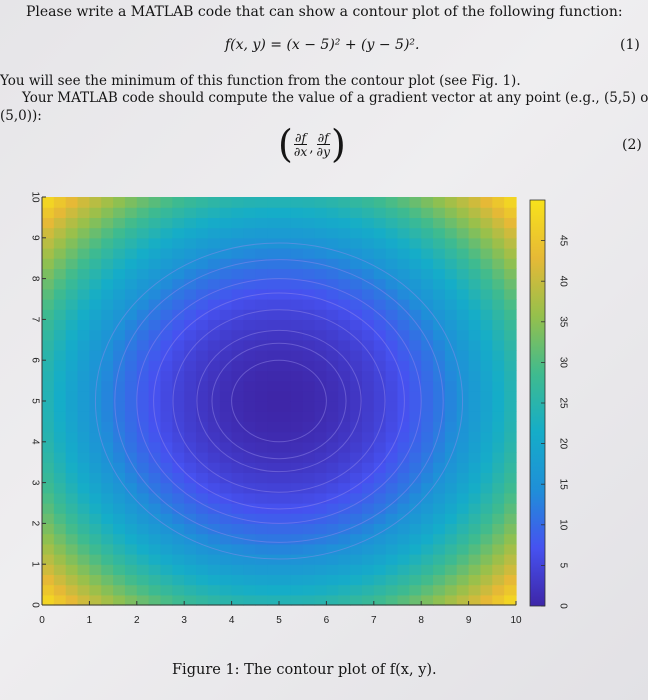  I want to click on equation-1-number: (1), so click(630, 45).